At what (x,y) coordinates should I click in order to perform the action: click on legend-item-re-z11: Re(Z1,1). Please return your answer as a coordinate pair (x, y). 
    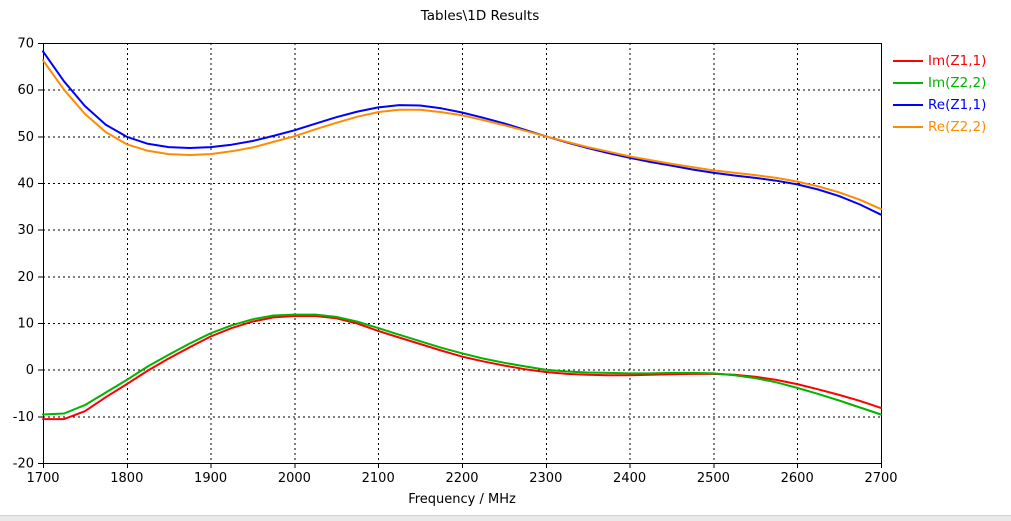
    Looking at the image, I should click on (939, 105).